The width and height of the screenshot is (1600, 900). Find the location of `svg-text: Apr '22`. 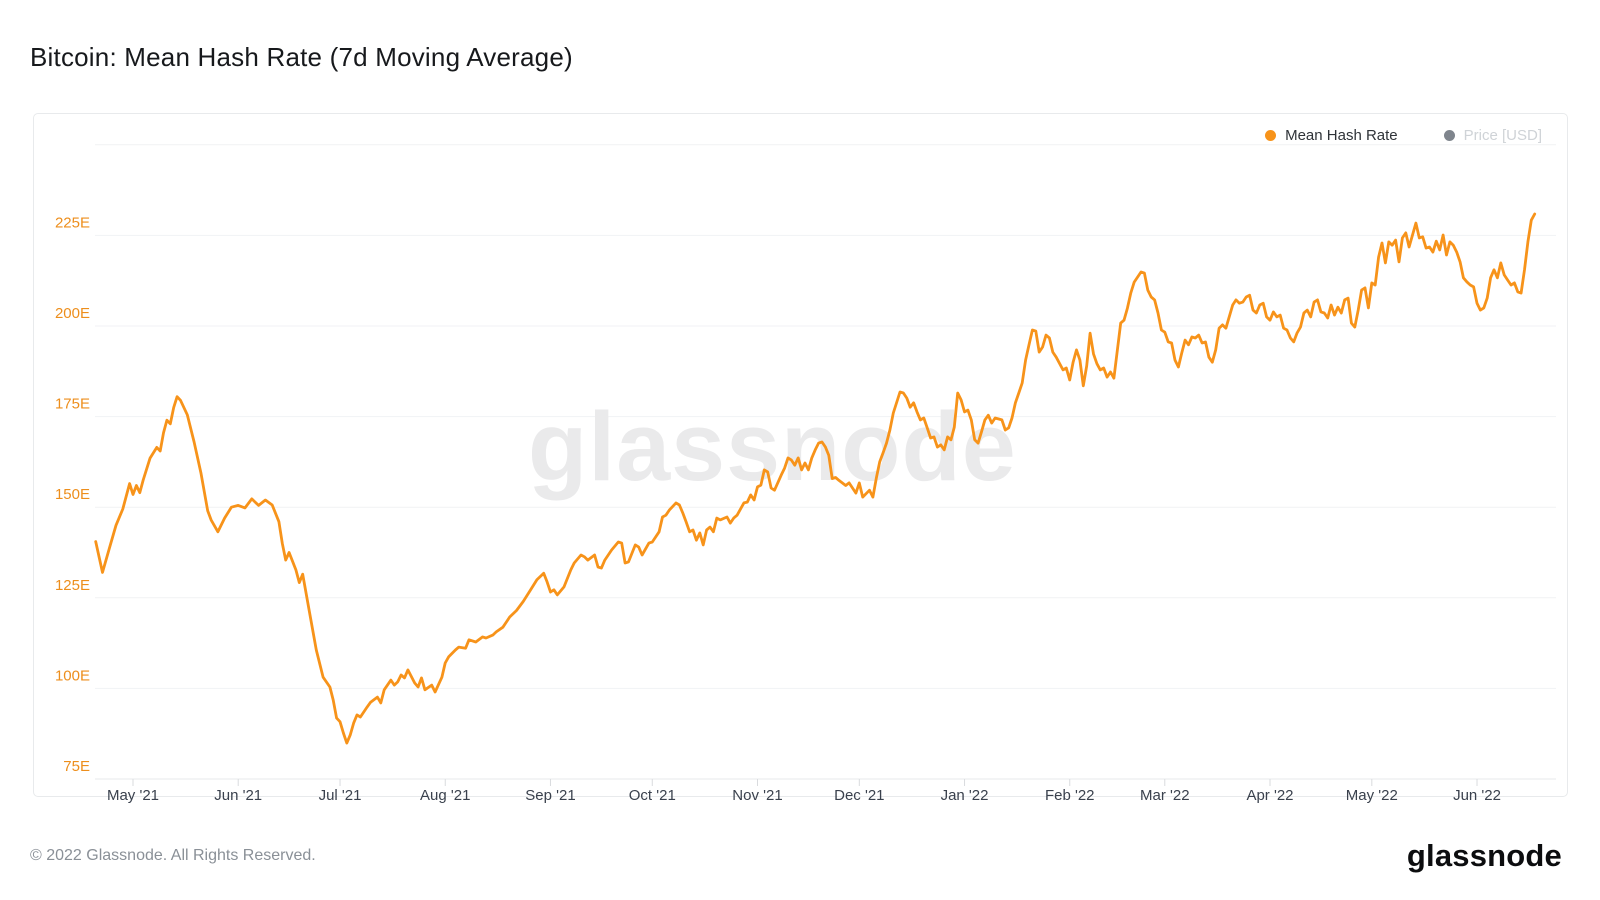

svg-text: Apr '22 is located at coordinates (1269, 795).